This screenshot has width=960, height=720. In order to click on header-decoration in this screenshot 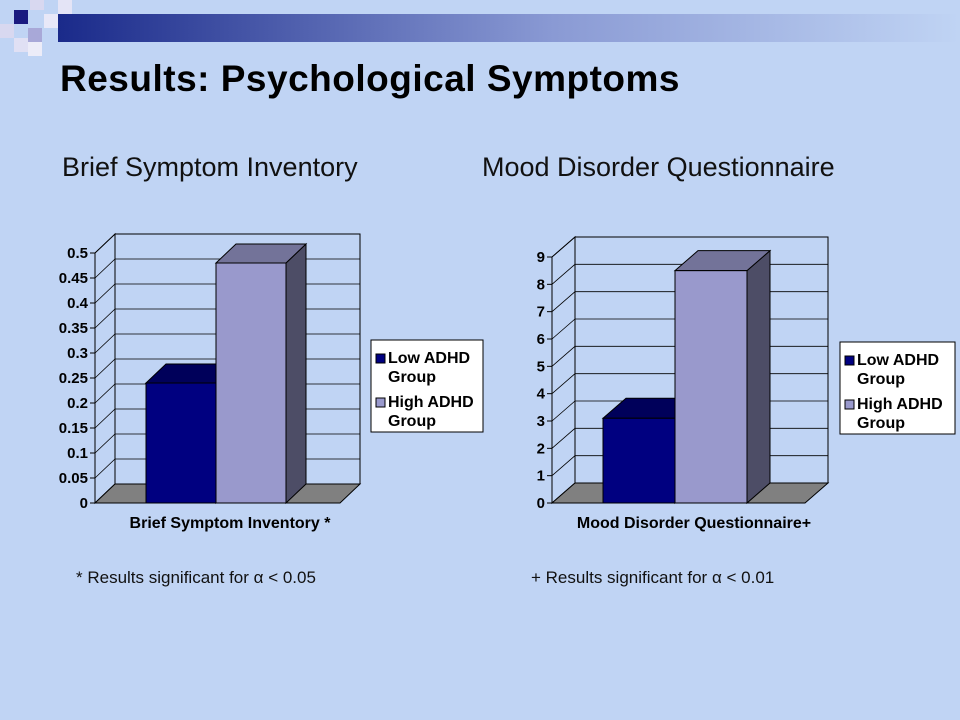, I will do `click(480, 28)`.